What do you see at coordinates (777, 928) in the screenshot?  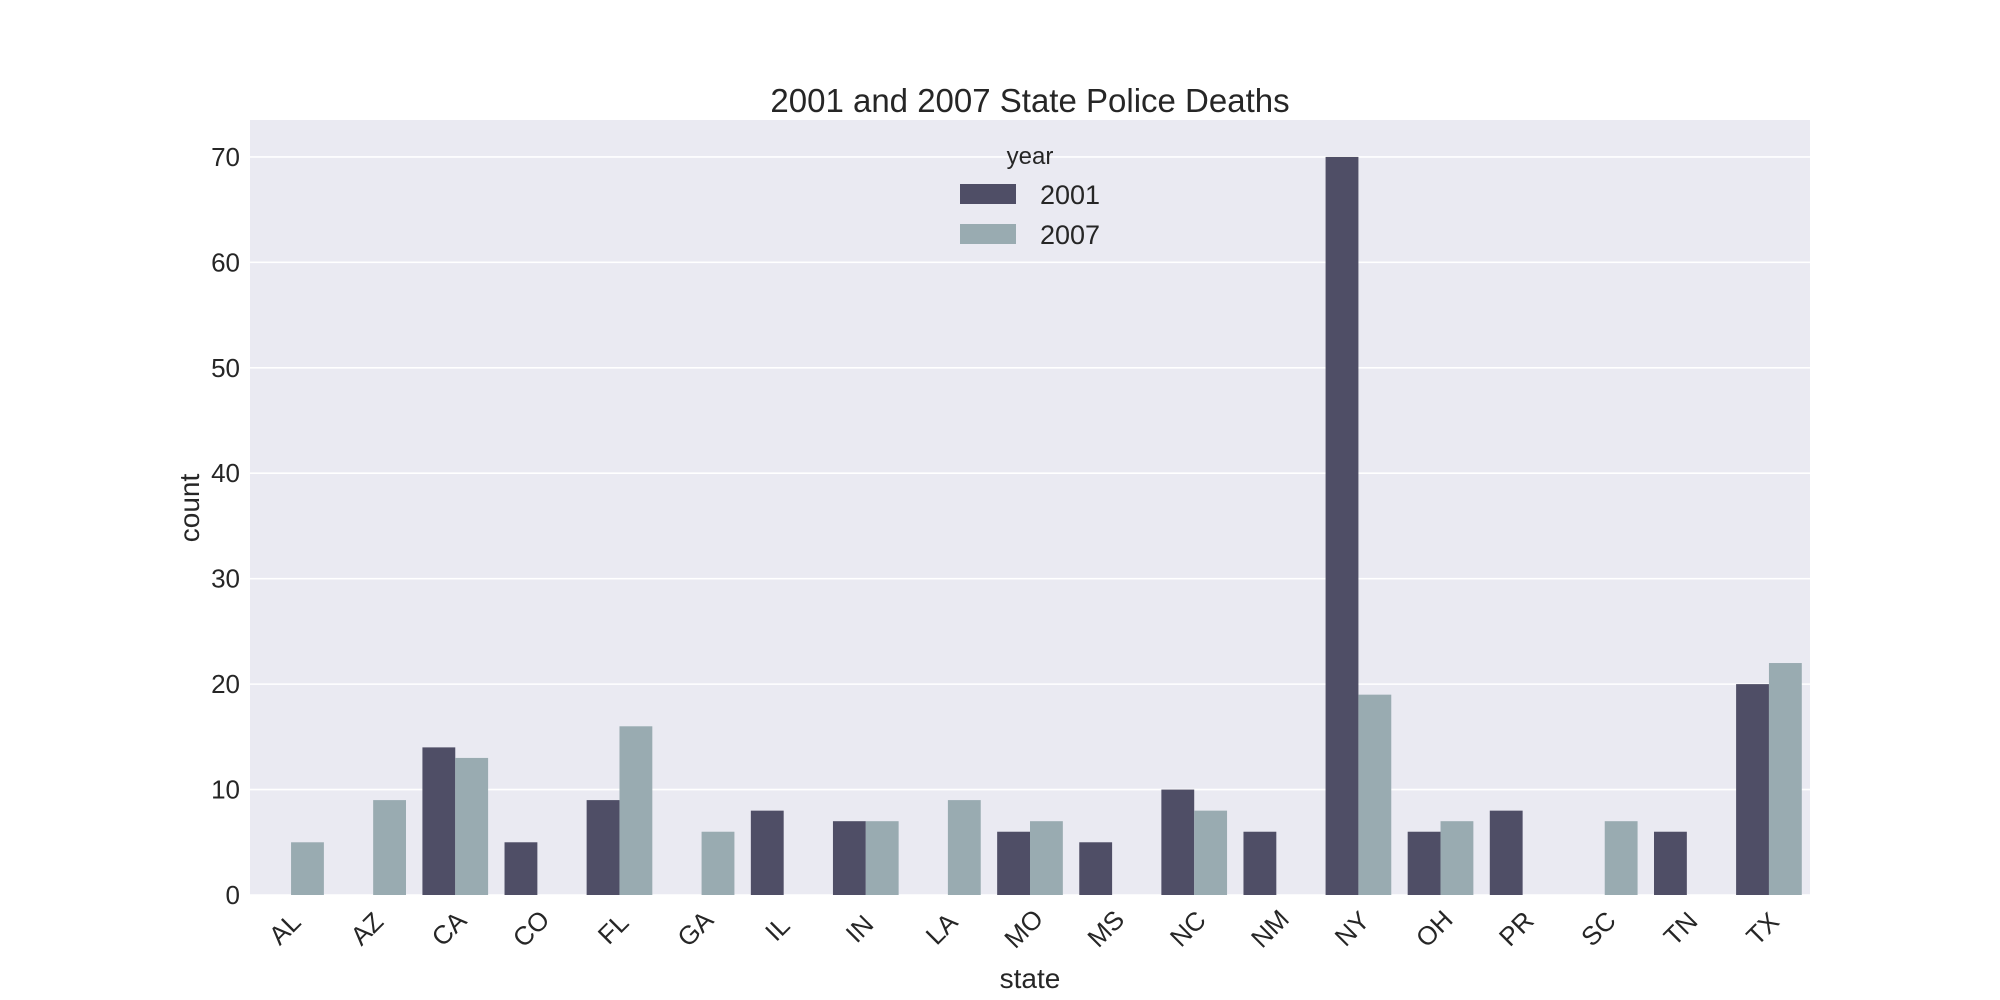 I see `x-tick-label-il: IL` at bounding box center [777, 928].